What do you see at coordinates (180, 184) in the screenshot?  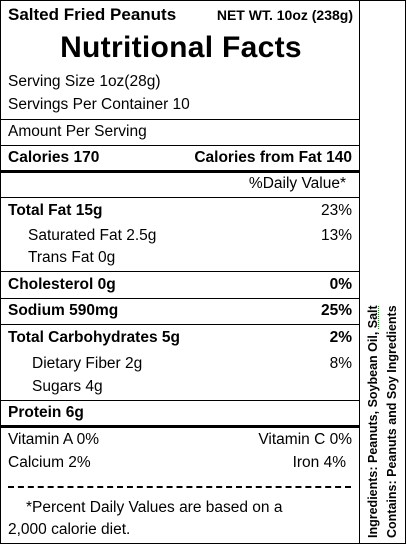 I see `daily-value-header: %Daily Value*` at bounding box center [180, 184].